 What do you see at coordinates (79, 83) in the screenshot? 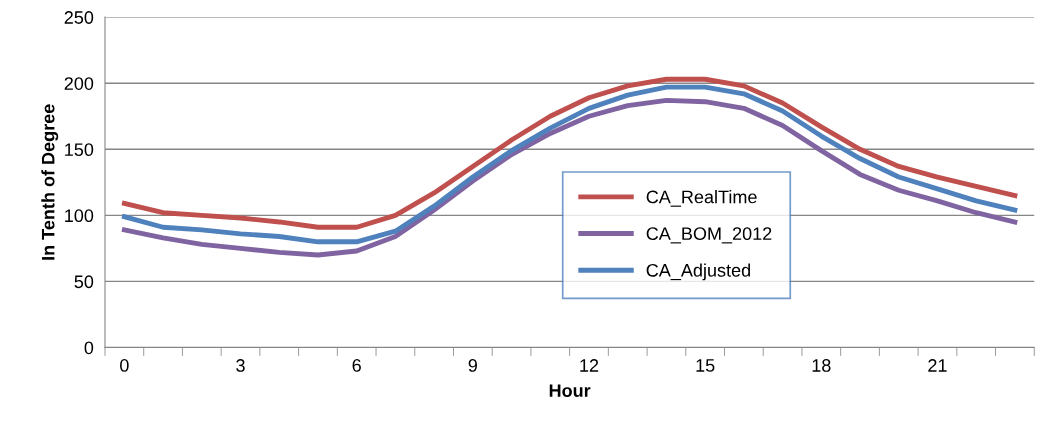
I see `y-tick-label: 200` at bounding box center [79, 83].